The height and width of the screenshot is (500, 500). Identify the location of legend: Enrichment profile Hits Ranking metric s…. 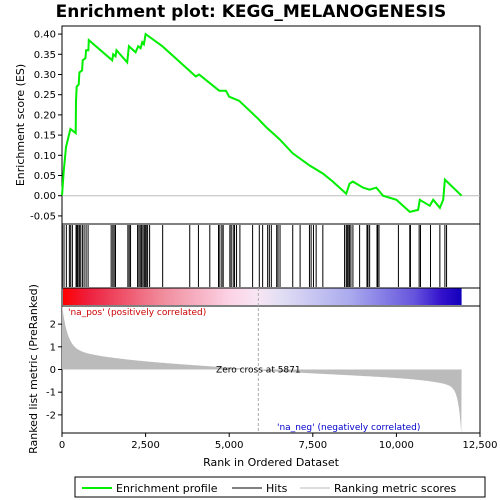
(280, 487).